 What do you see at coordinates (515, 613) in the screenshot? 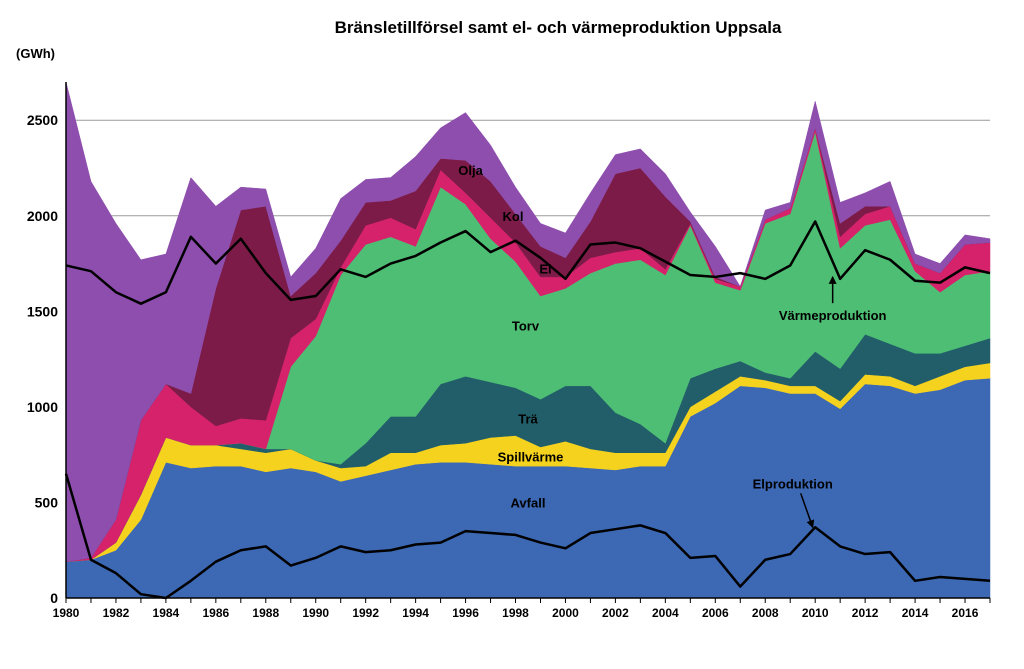
I see `x-tick-label-1998: 1998` at bounding box center [515, 613].